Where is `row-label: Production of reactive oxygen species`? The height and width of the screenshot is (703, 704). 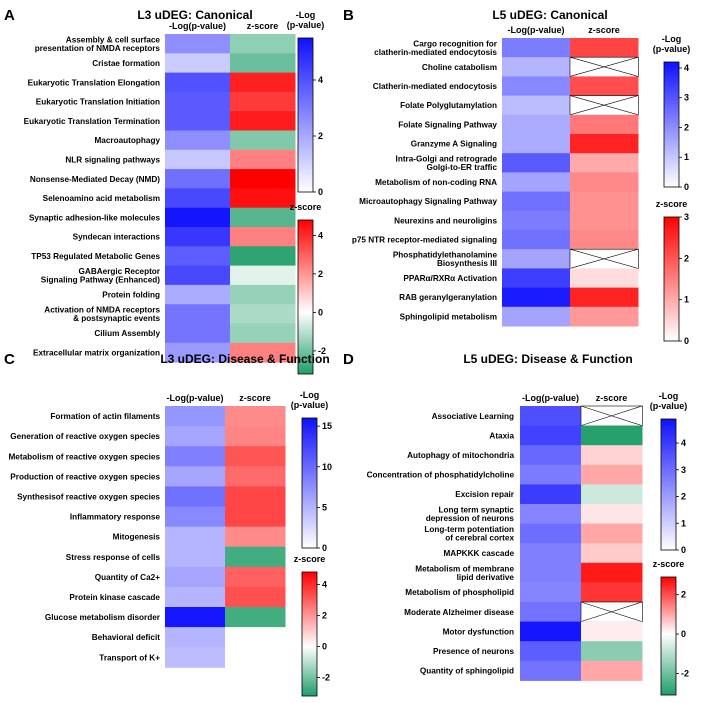 row-label: Production of reactive oxygen species is located at coordinates (85, 476).